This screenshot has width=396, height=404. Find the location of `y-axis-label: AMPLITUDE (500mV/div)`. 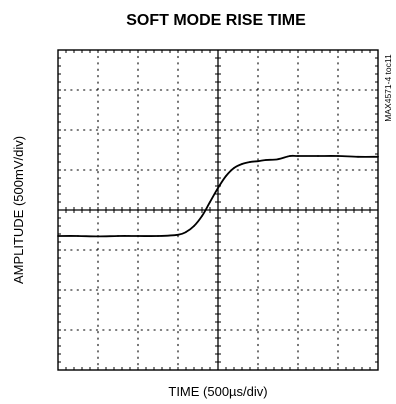

y-axis-label: AMPLITUDE (500mV/div) is located at coordinates (18, 210).